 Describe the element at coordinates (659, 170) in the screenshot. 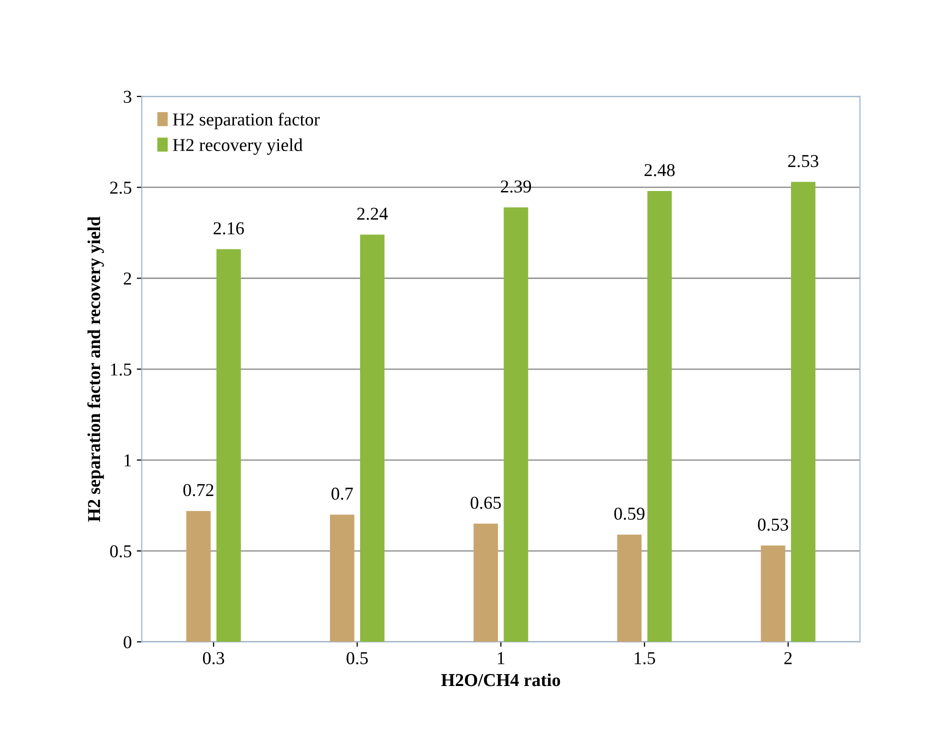

I see `data-label: 2.48` at that location.